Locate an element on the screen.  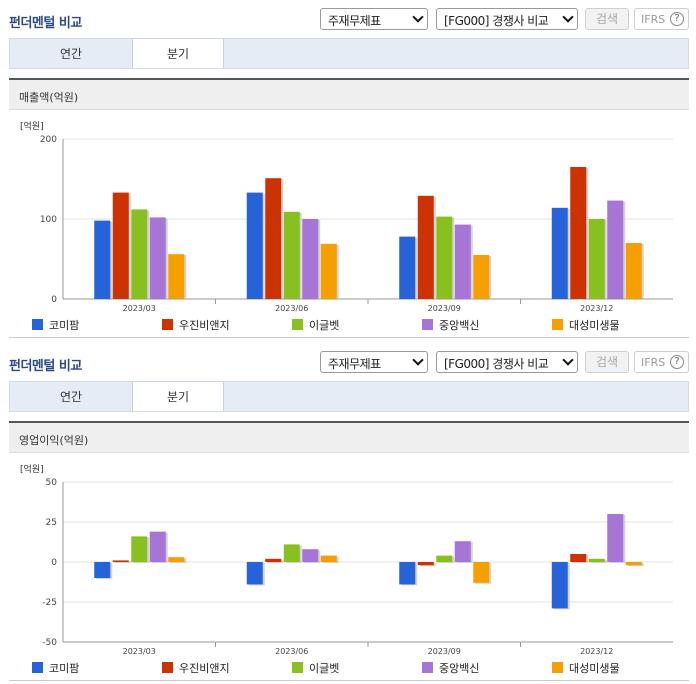
x-tick-label: 2023/12 is located at coordinates (596, 651).